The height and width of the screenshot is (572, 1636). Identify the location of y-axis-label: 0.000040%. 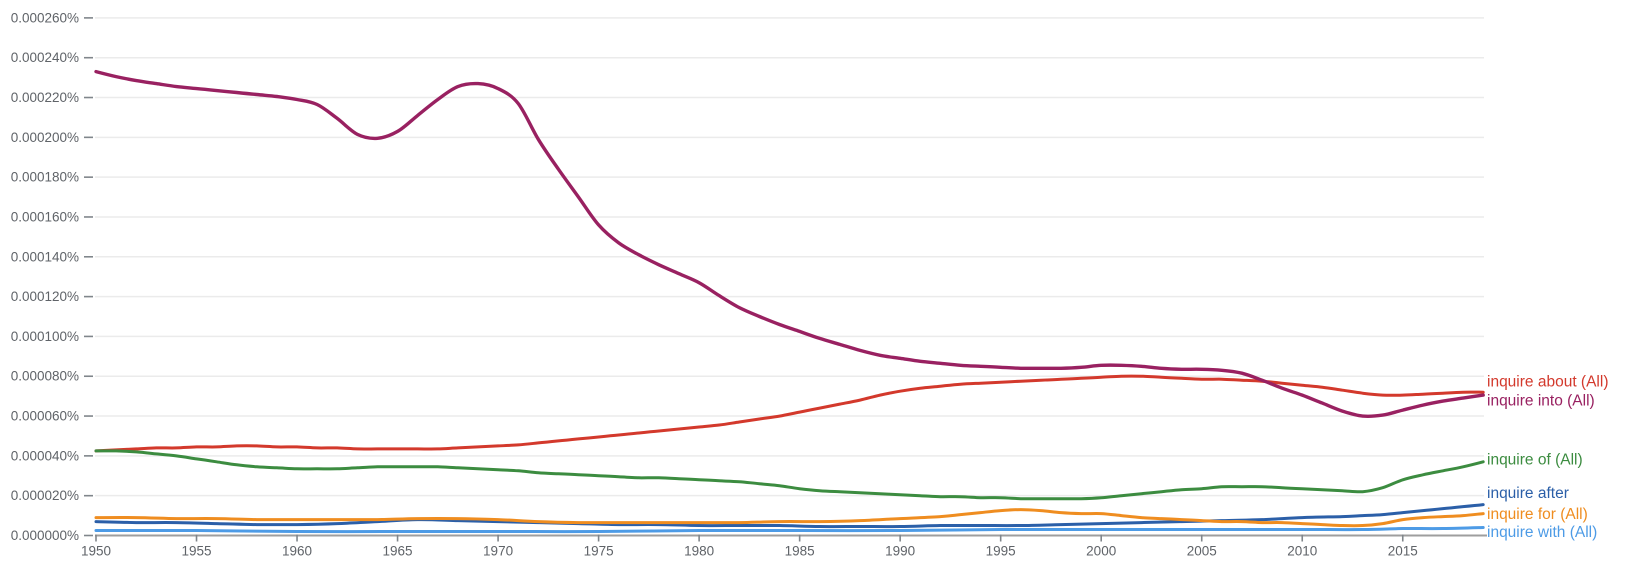
(45, 455).